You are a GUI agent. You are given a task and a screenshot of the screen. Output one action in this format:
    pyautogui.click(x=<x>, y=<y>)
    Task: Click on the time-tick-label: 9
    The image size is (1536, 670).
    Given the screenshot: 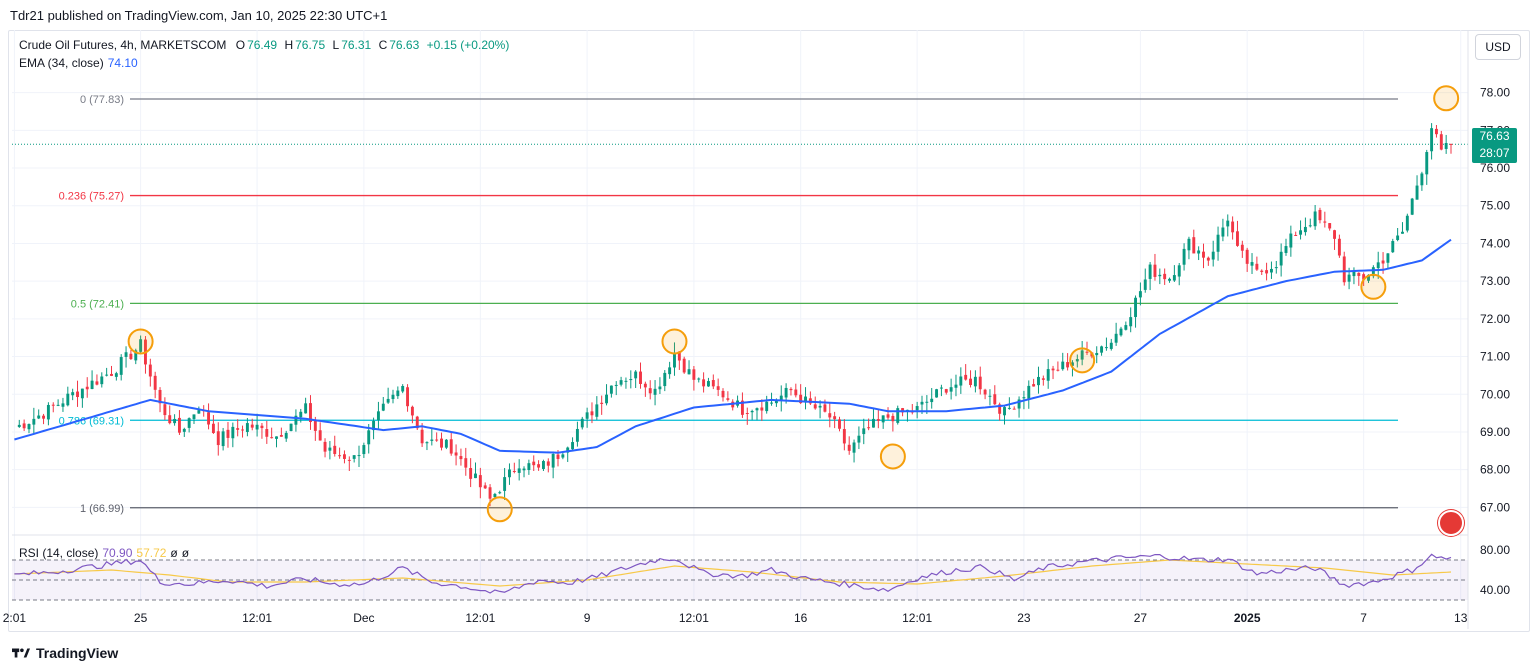 What is the action you would take?
    pyautogui.click(x=587, y=618)
    